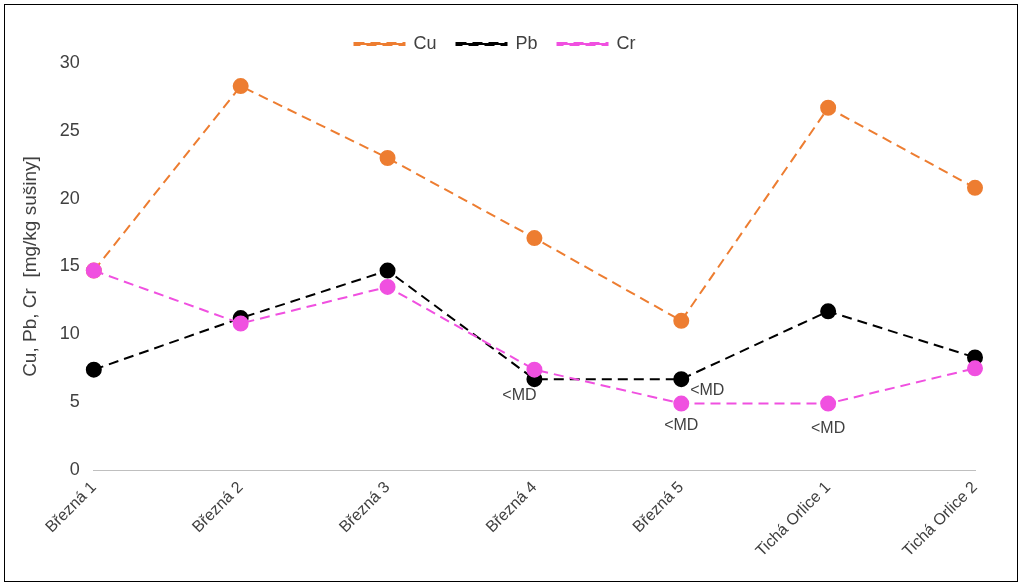 The height and width of the screenshot is (586, 1024). I want to click on y-tick-label: 0, so click(74, 469).